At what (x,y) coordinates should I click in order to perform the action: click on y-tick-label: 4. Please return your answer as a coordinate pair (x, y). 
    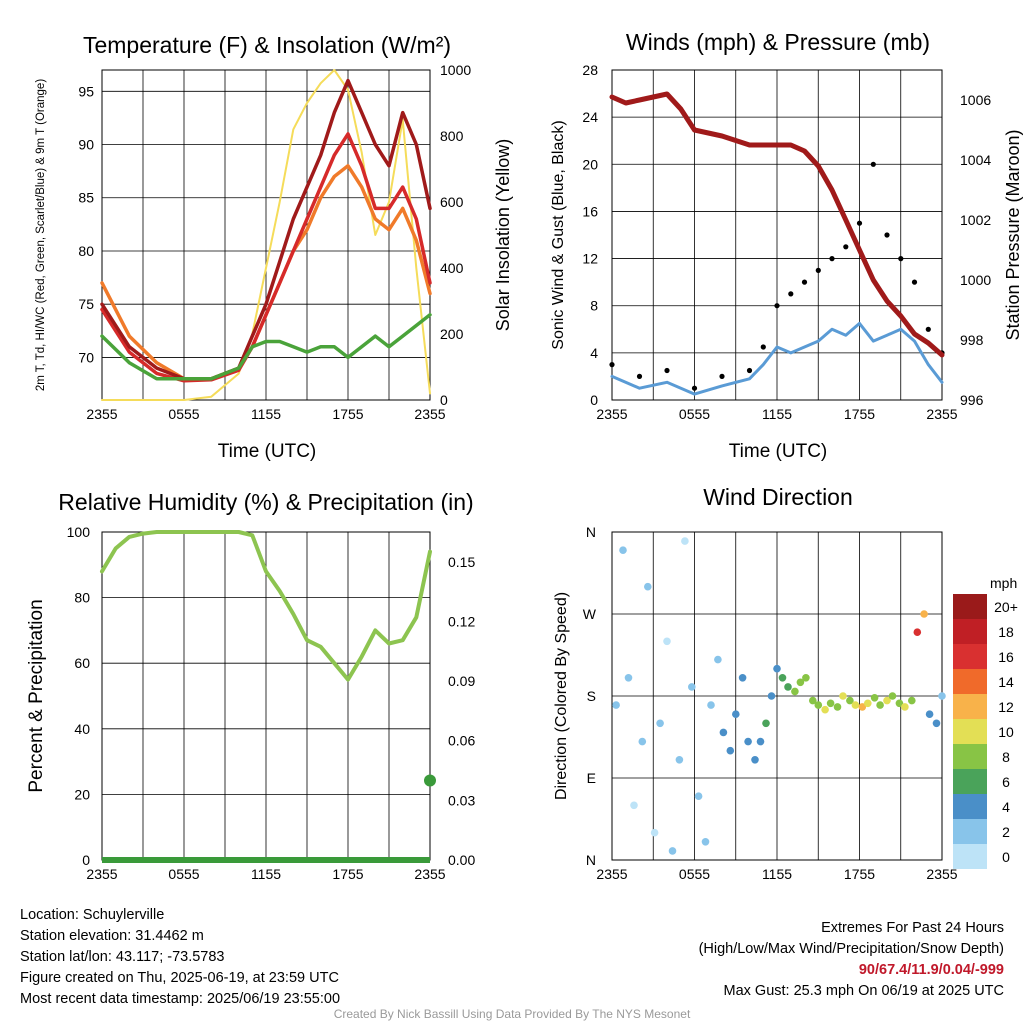
    Looking at the image, I should click on (594, 353).